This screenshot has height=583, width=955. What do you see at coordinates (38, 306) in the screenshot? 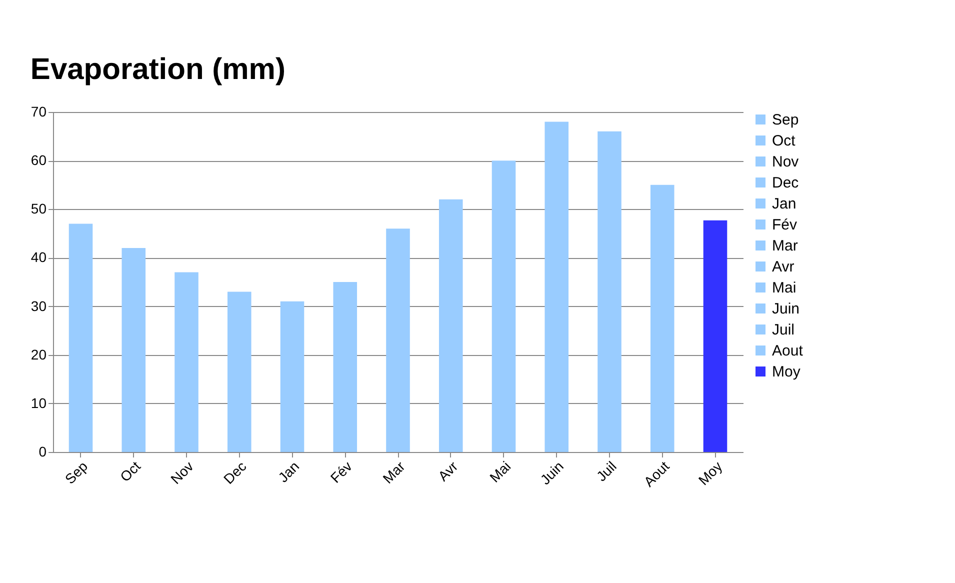
I see `y-tick-label: 30` at bounding box center [38, 306].